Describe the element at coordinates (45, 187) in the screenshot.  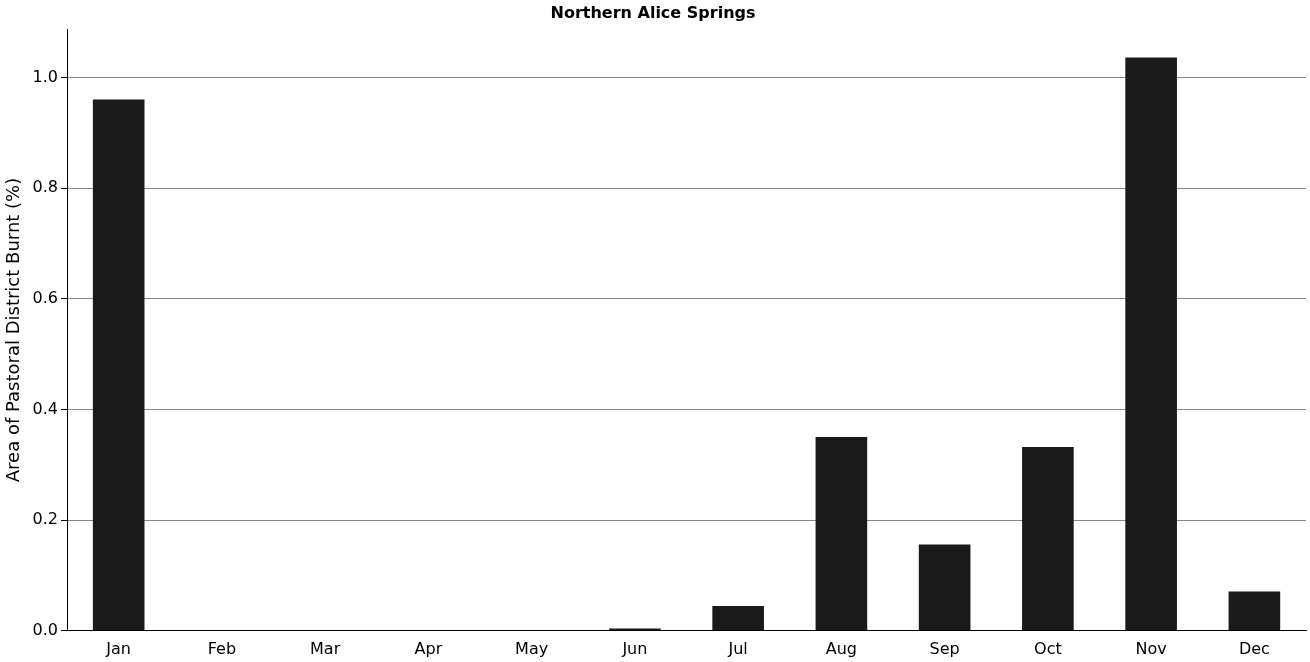
I see `y-tick-label: 0.8` at that location.